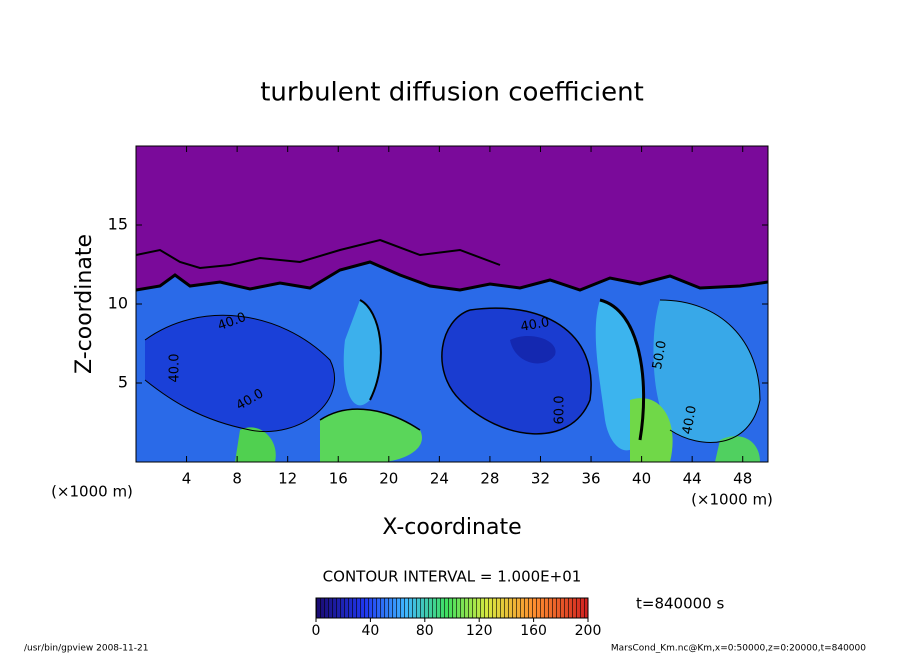 Image resolution: width=904 pixels, height=654 pixels. I want to click on colorbar-frame, so click(452, 608).